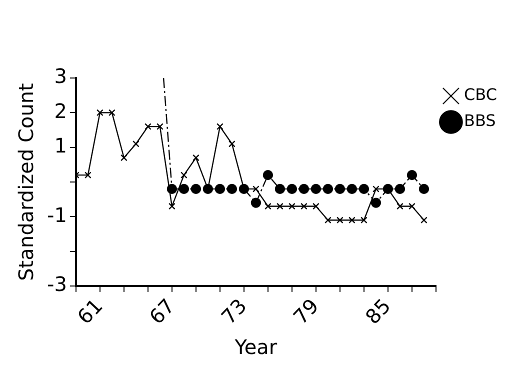  Describe the element at coordinates (26, 181) in the screenshot. I see `y-axis-title: Standardized Count` at that location.